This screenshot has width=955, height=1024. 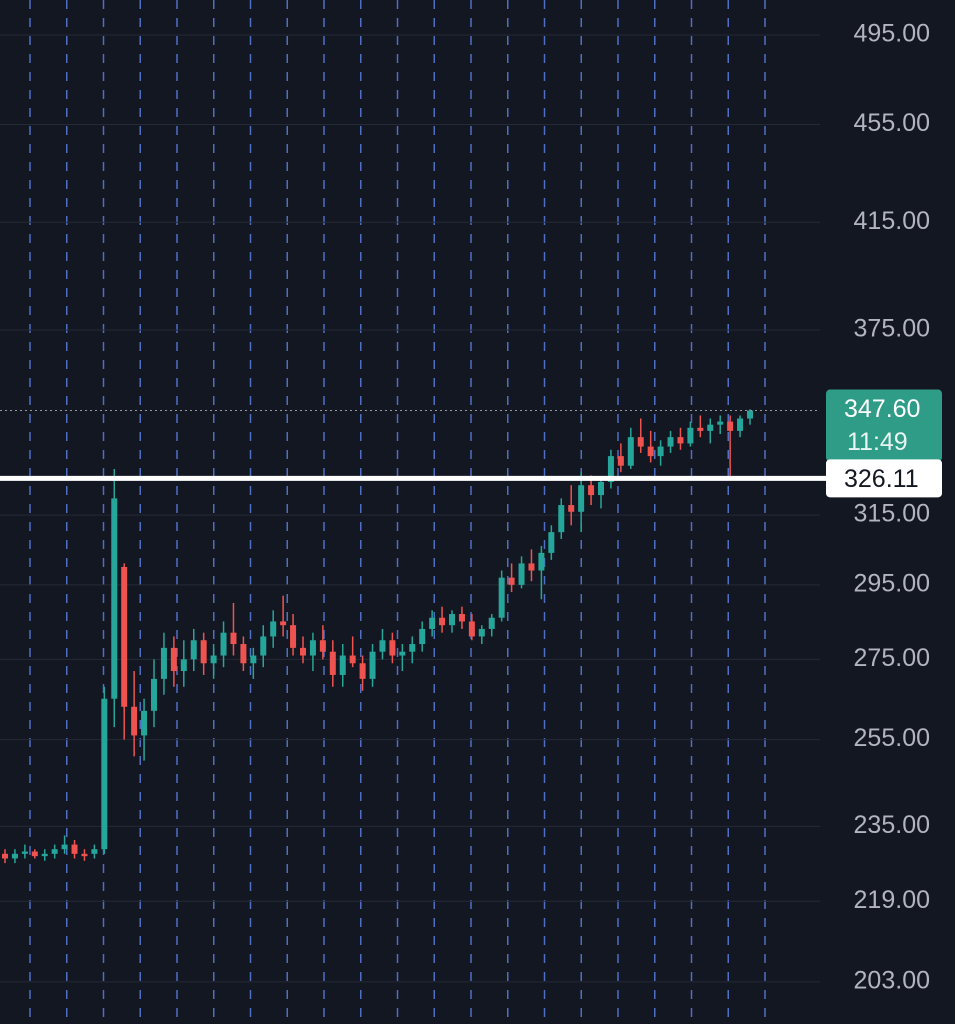 I want to click on y-tick-label: 495.00, so click(x=892, y=34).